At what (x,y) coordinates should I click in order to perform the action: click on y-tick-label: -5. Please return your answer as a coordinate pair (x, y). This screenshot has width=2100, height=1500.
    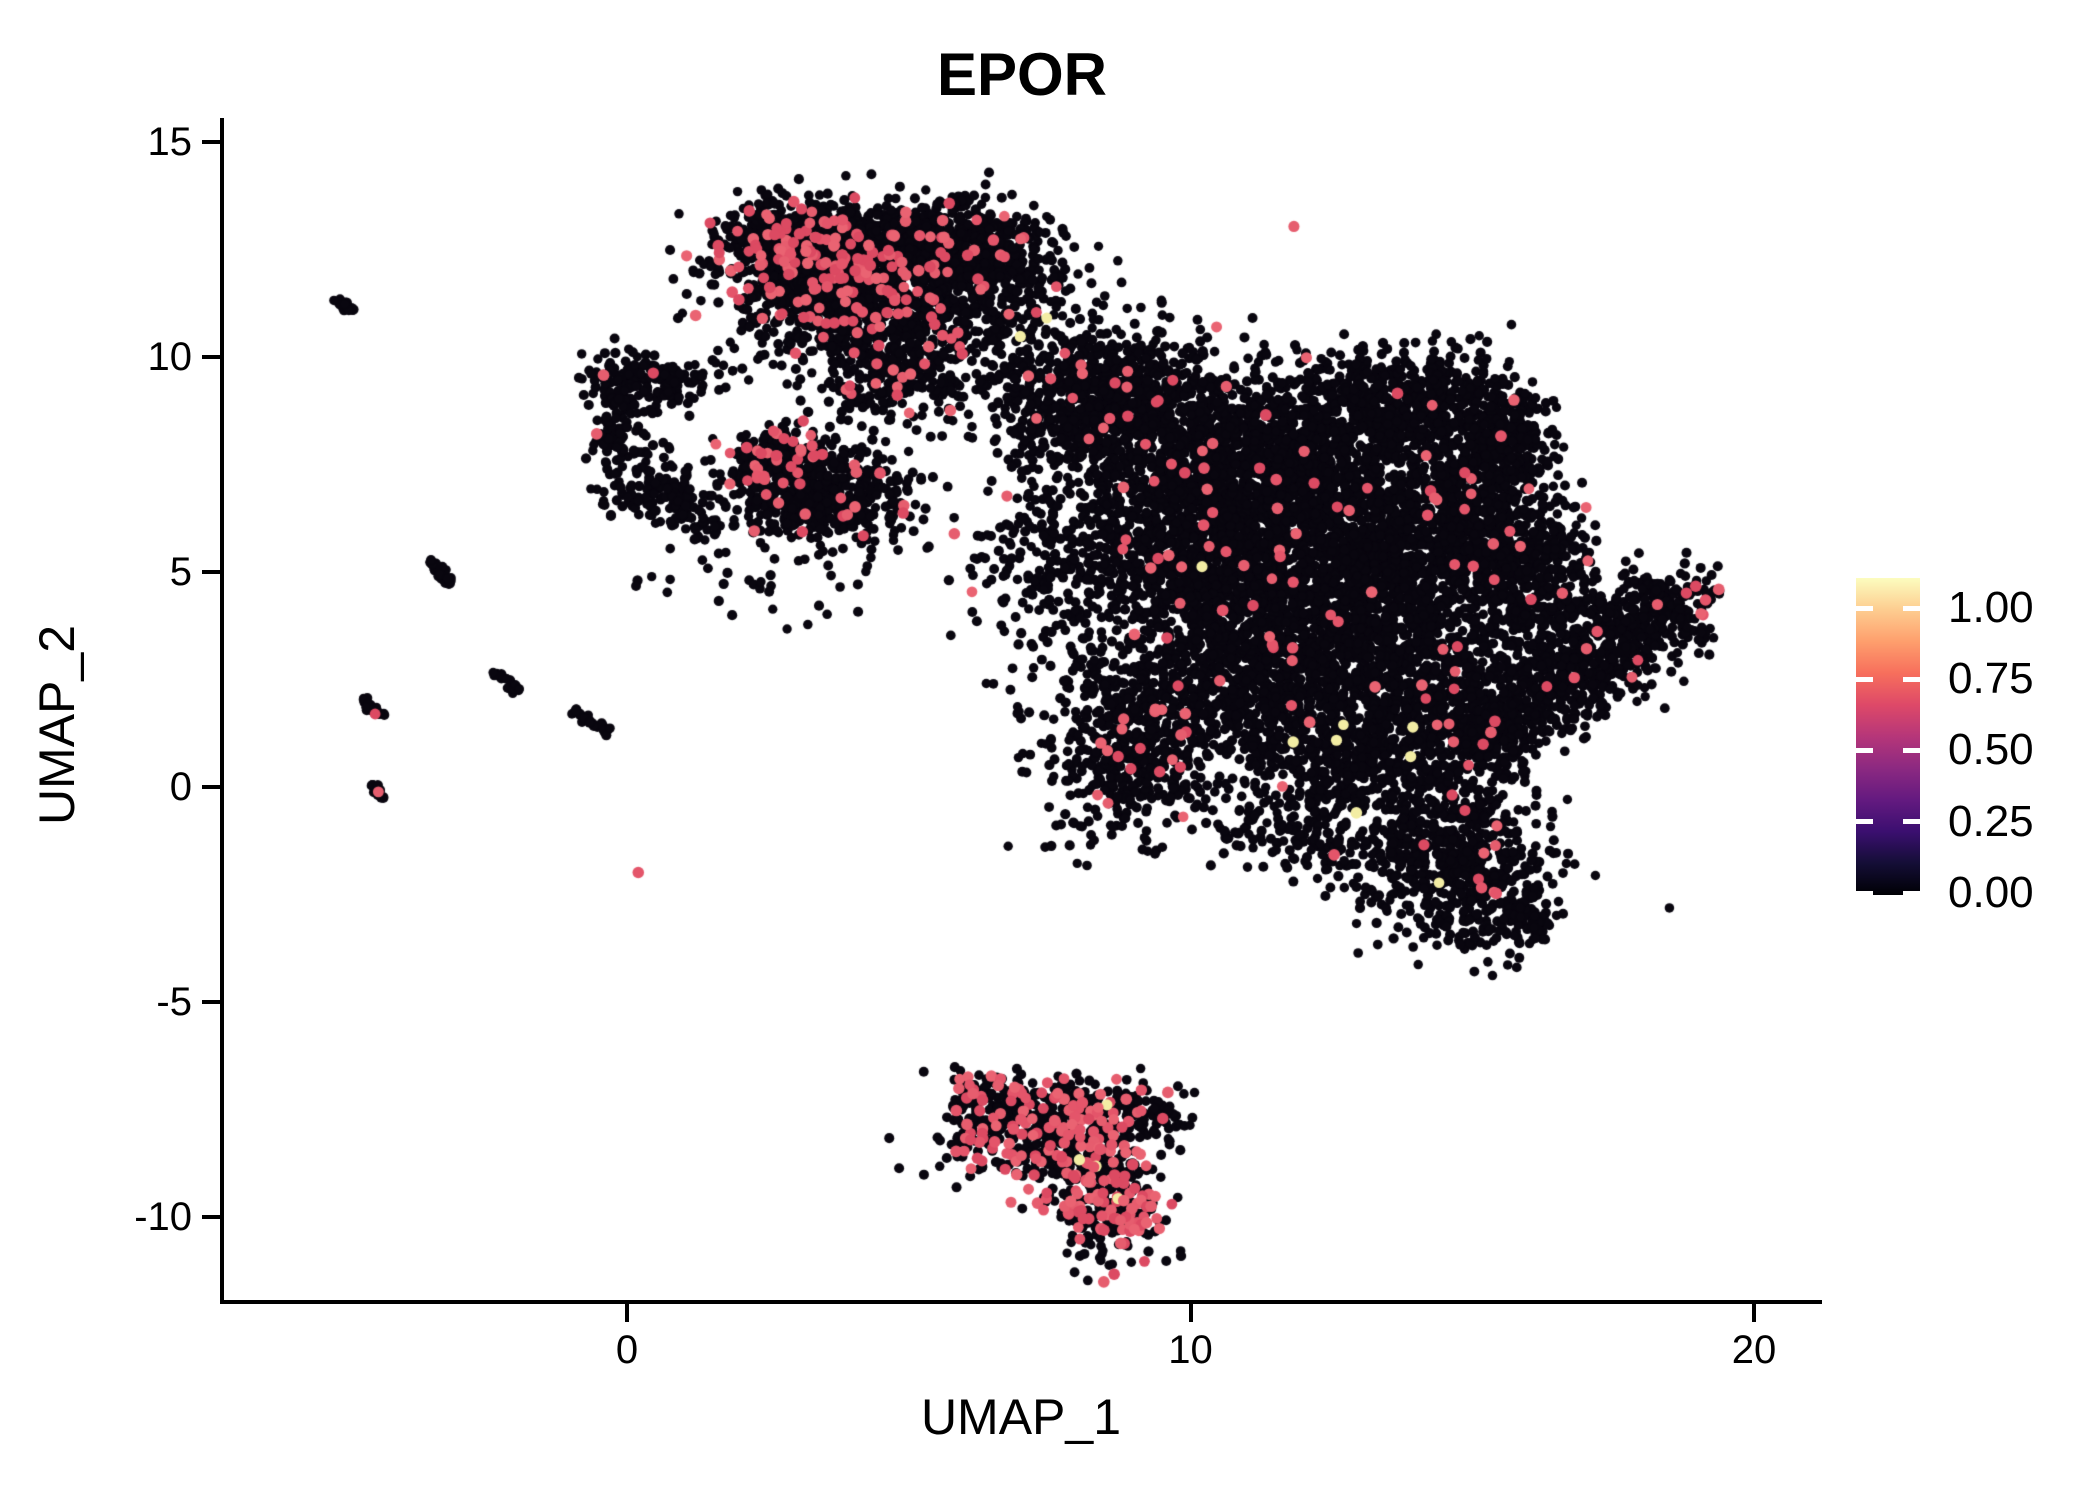
    Looking at the image, I should click on (174, 1001).